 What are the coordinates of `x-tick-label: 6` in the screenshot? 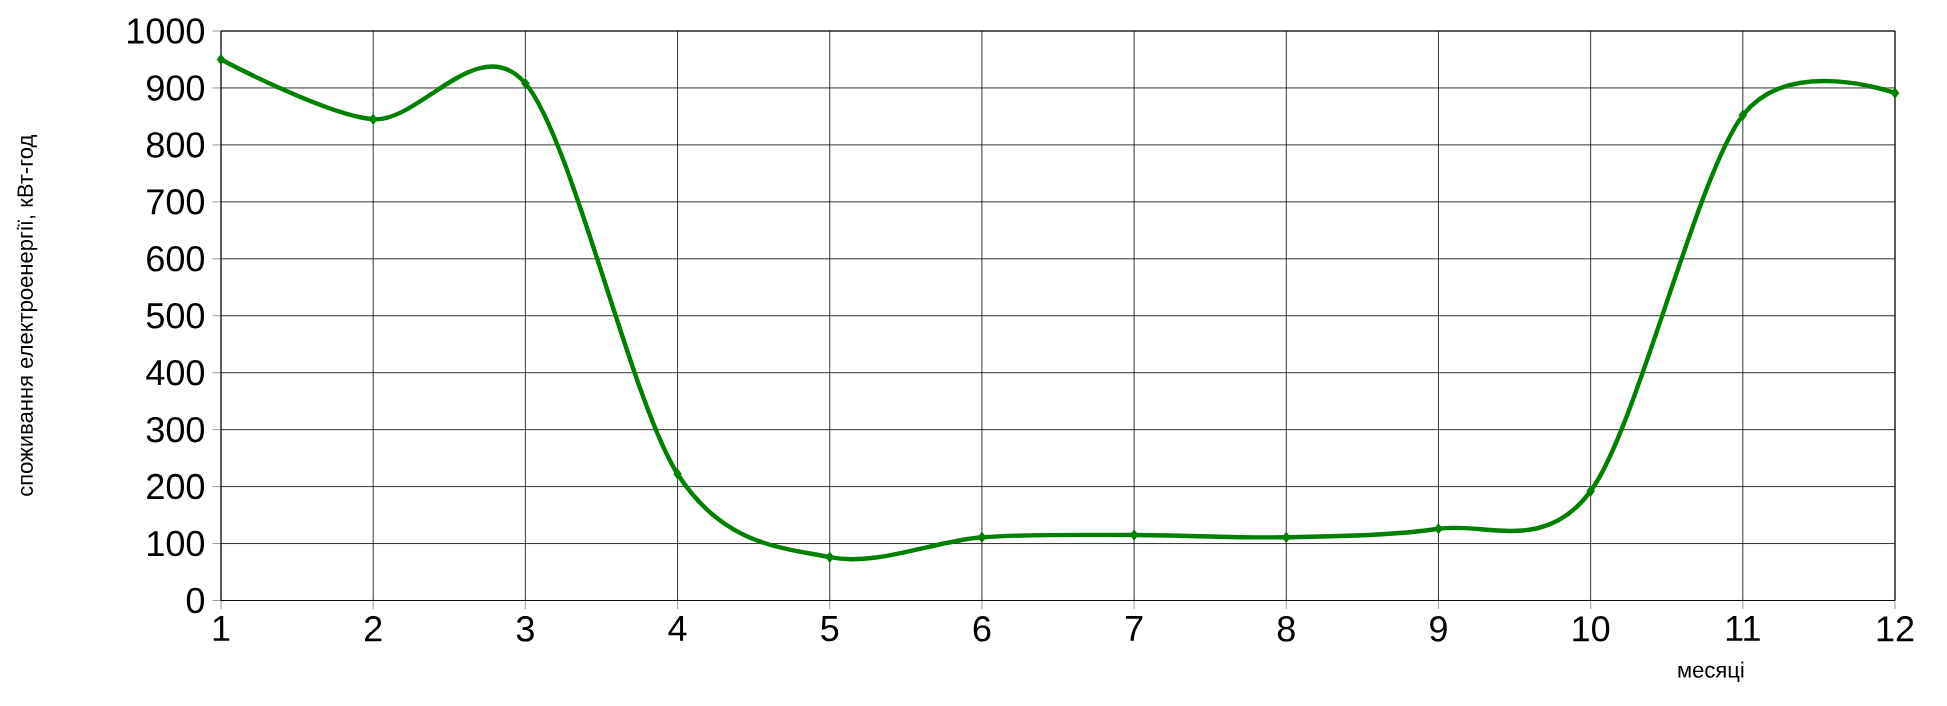 It's located at (982, 629).